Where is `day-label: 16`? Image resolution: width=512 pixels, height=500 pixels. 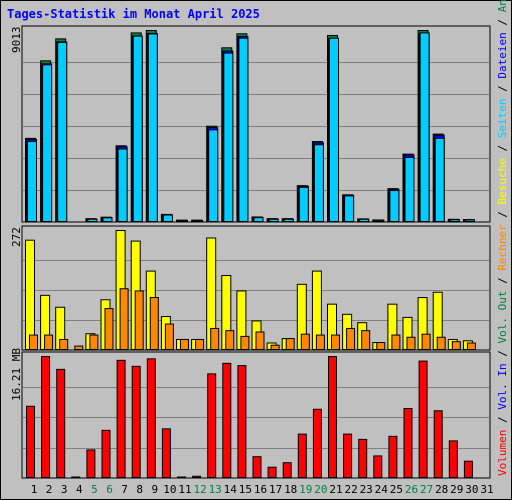 day-label: 16 is located at coordinates (260, 489).